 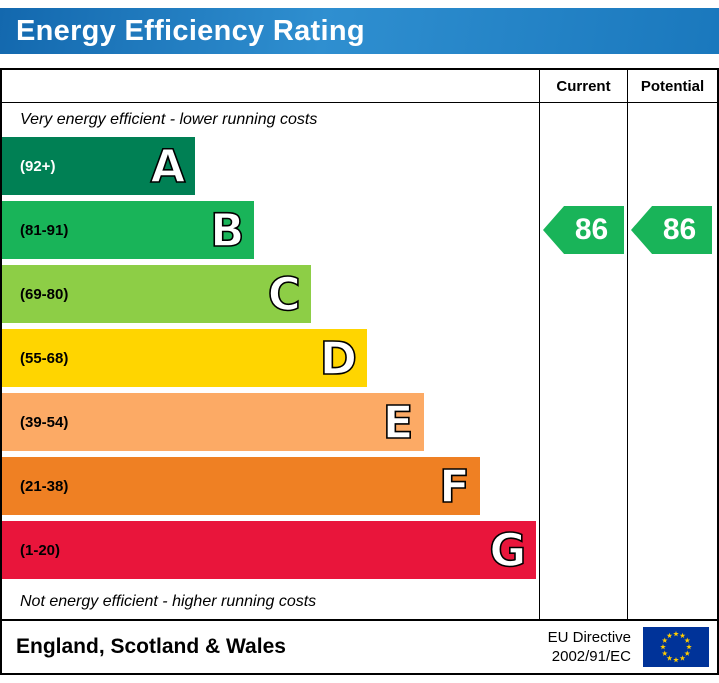 I want to click on eu-flag-icon, so click(x=676, y=647).